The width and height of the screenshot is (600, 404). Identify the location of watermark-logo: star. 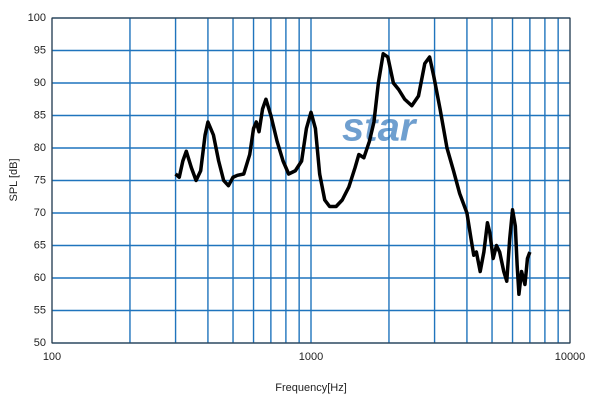
(380, 128).